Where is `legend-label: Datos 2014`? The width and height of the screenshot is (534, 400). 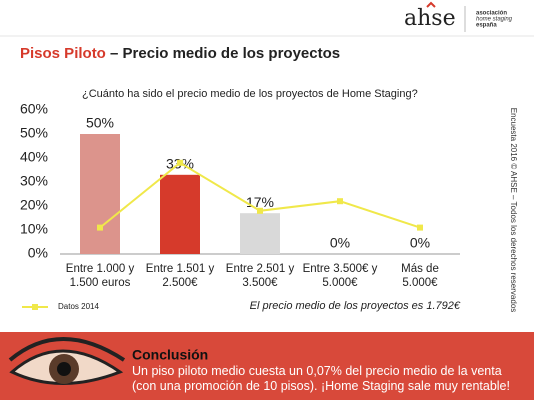
legend-label: Datos 2014 is located at coordinates (78, 306).